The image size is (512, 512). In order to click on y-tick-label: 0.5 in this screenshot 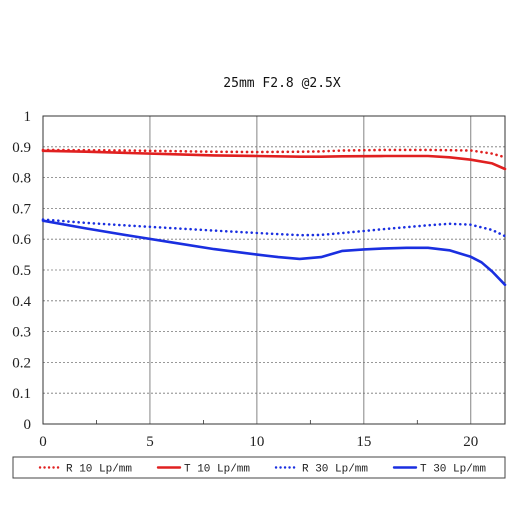, I will do `click(21, 271)`.